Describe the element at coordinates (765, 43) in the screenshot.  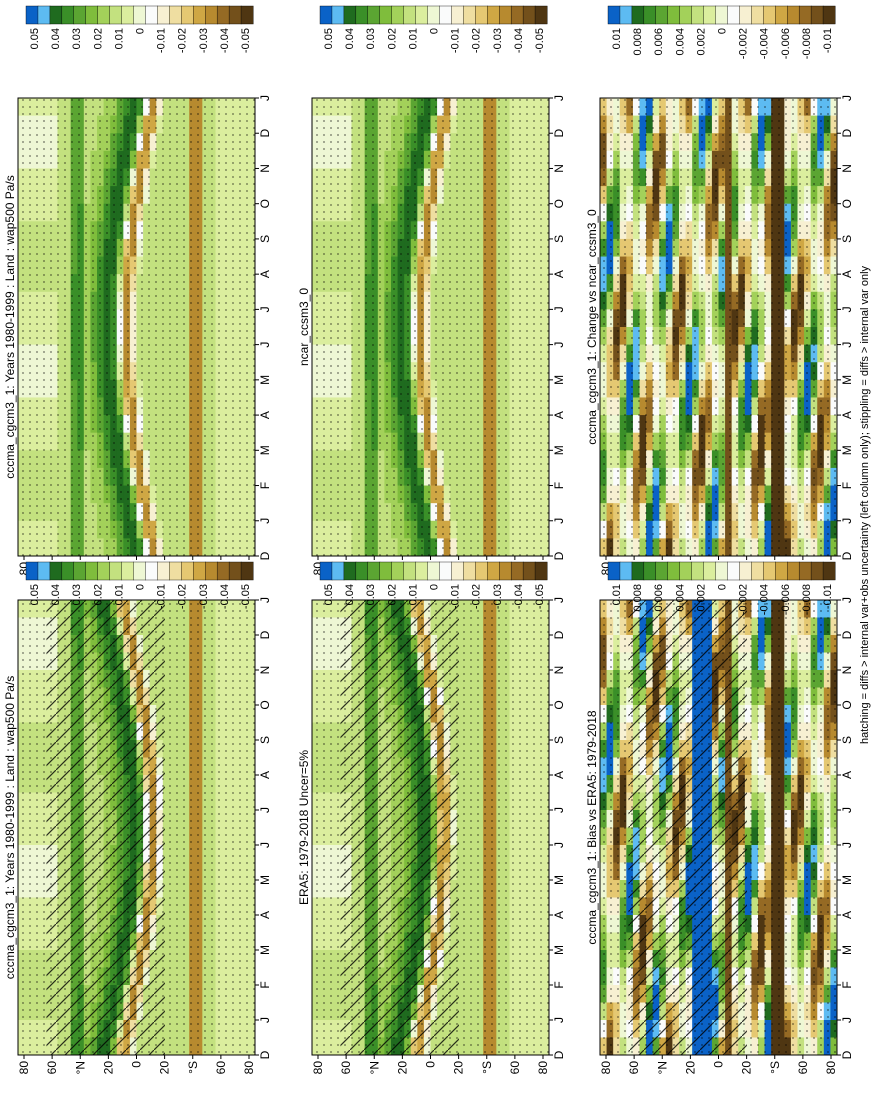
I see `colorbar-label: -0.004` at that location.